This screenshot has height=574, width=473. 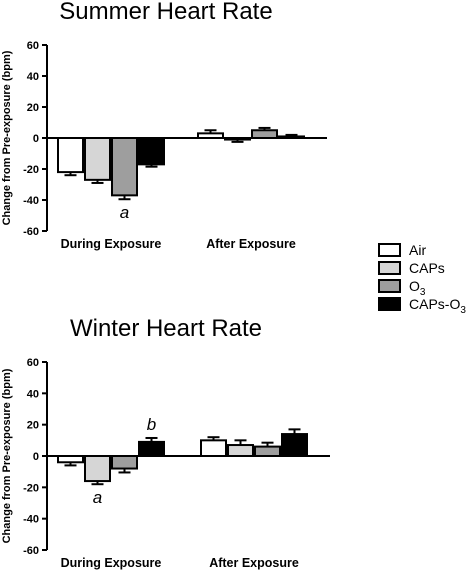 What do you see at coordinates (389, 250) in the screenshot?
I see `legend-swatch-air` at bounding box center [389, 250].